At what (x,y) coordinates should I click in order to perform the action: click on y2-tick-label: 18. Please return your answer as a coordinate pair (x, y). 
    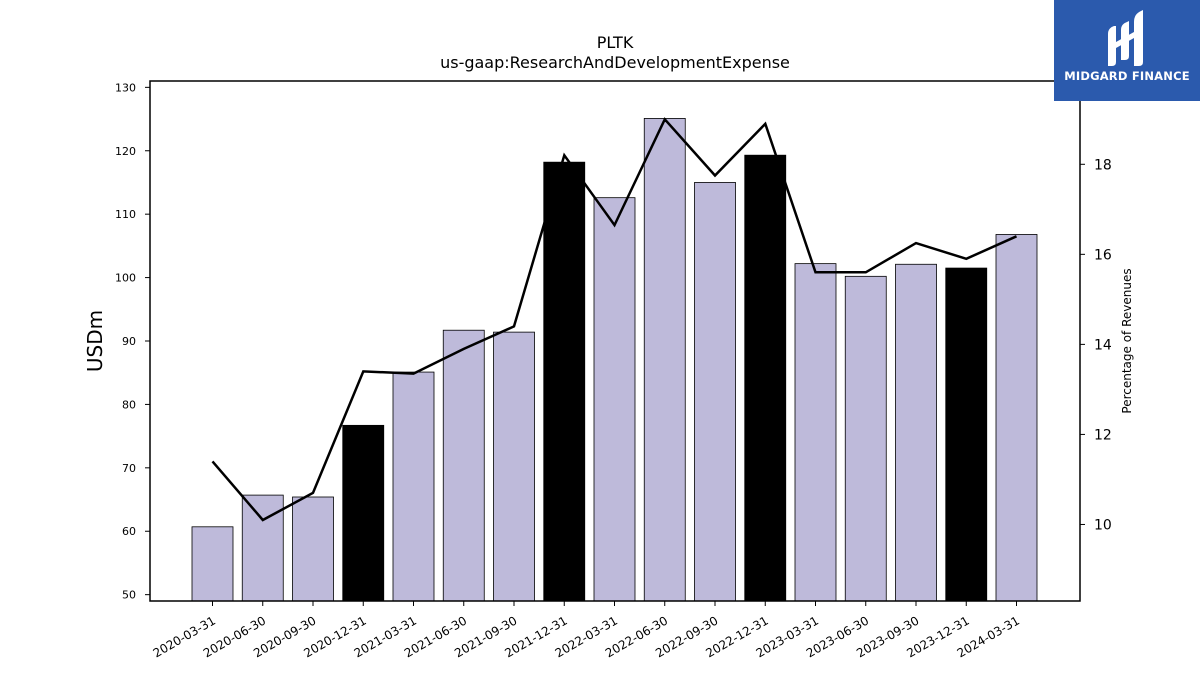
    Looking at the image, I should click on (1103, 165).